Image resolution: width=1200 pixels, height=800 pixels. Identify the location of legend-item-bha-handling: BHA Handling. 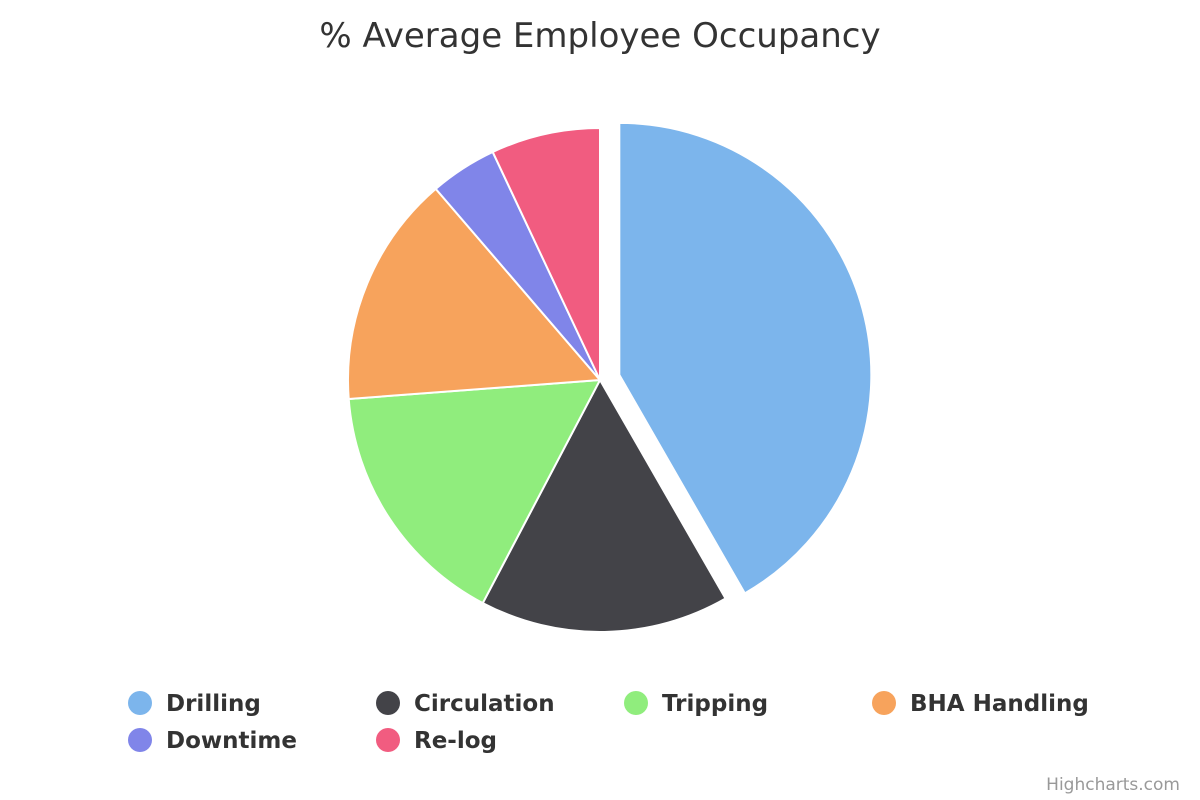
(980, 704).